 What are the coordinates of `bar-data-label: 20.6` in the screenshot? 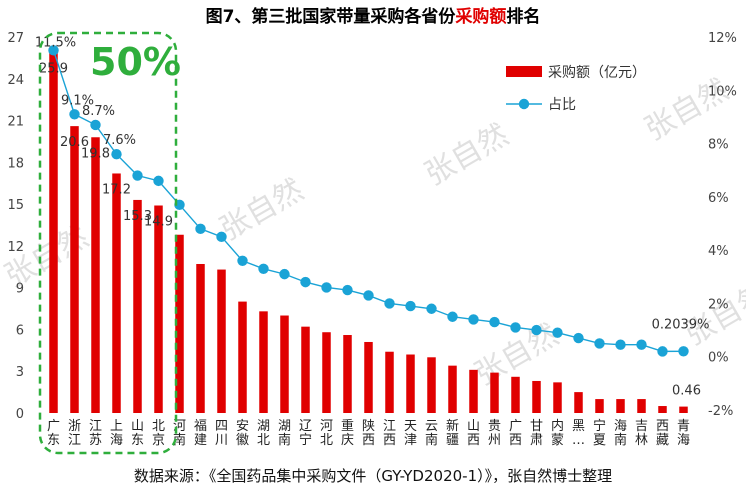 It's located at (74, 142).